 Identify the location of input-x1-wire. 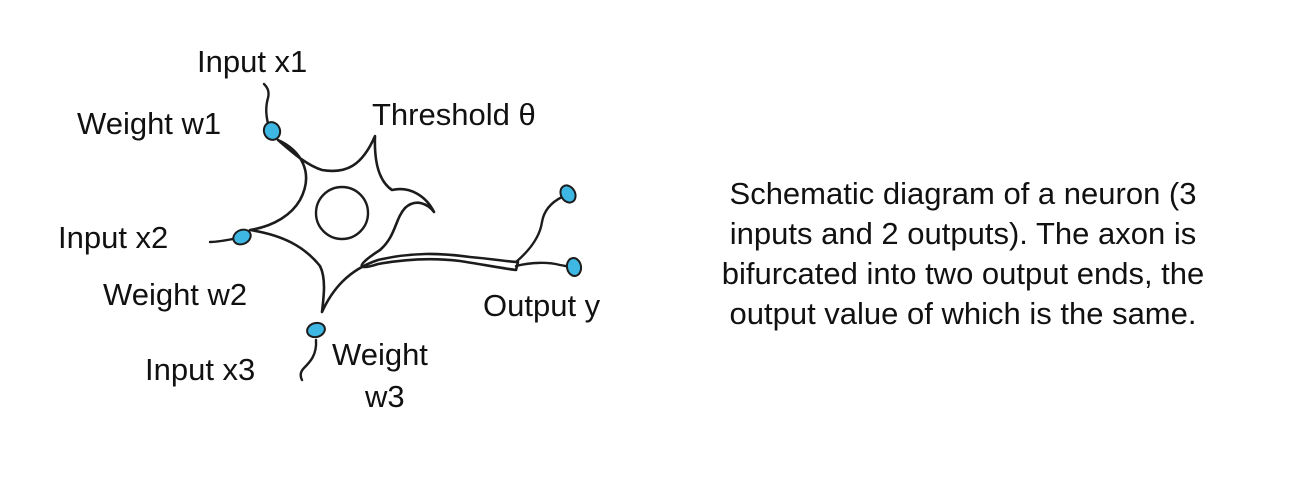
(267, 107).